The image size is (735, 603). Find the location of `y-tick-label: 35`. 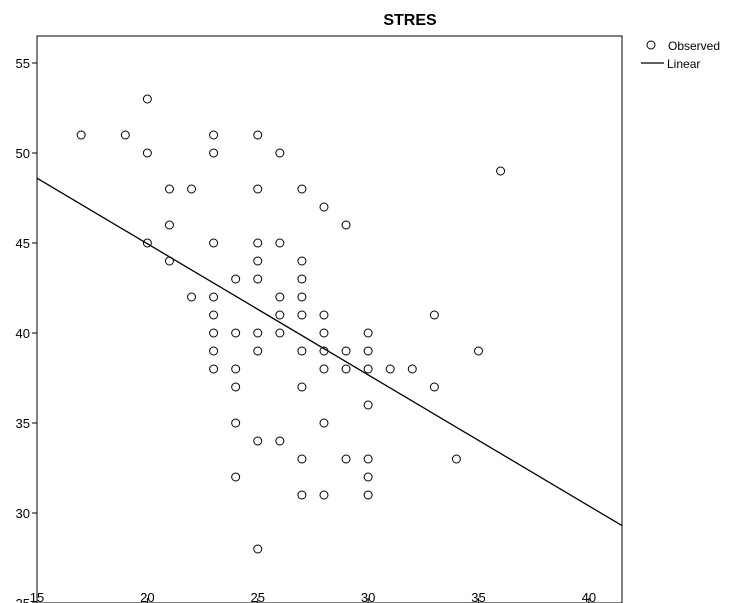

y-tick-label: 35 is located at coordinates (23, 423).